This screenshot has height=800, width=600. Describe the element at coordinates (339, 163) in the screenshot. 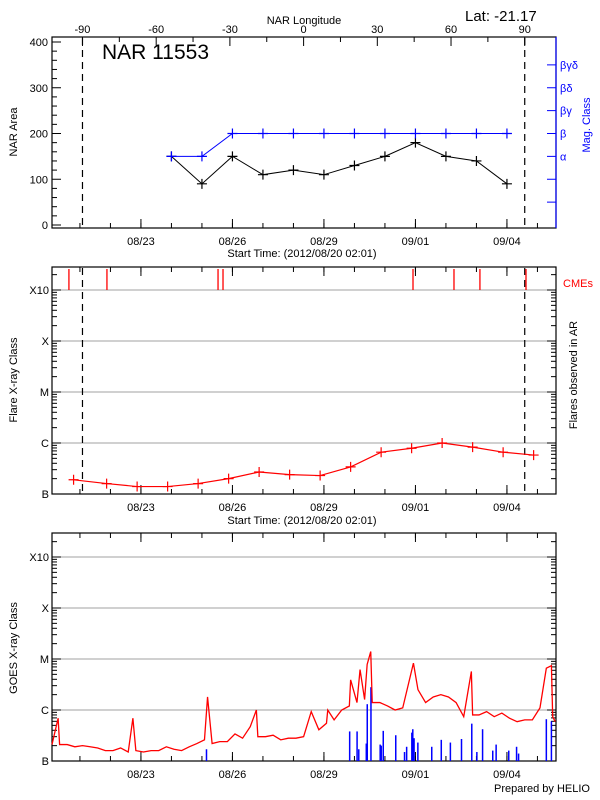

I see `area-line` at that location.